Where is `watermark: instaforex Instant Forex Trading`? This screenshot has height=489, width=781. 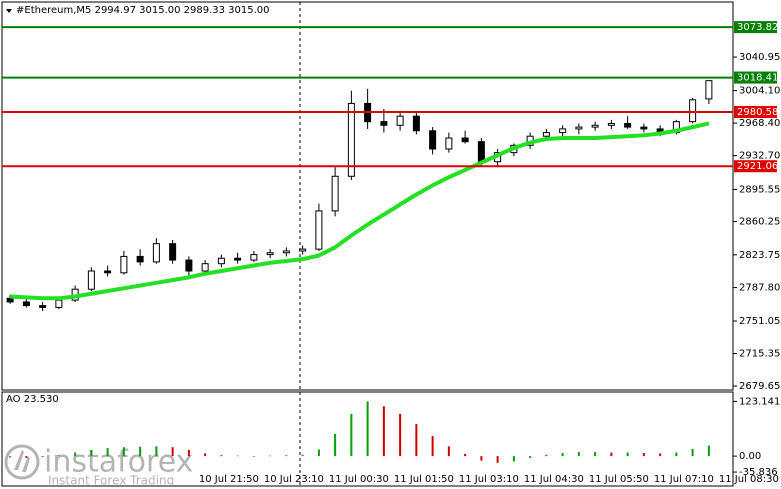
watermark: instaforex Instant Forex Trading is located at coordinates (98, 466).